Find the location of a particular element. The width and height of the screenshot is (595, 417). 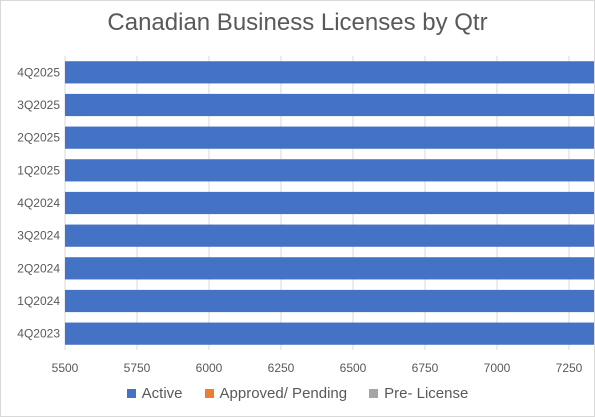

y-tick-label-3Q2024: 3Q2024 is located at coordinates (38, 236).